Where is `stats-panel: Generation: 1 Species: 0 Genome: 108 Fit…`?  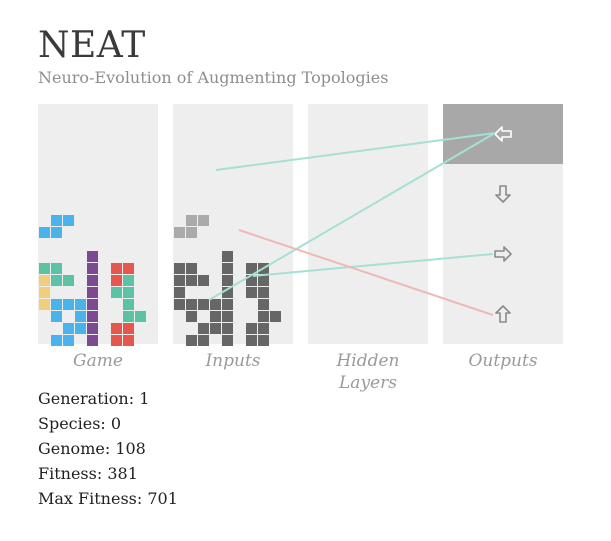
stats-panel: Generation: 1 Species: 0 Genome: 108 Fit… is located at coordinates (108, 448).